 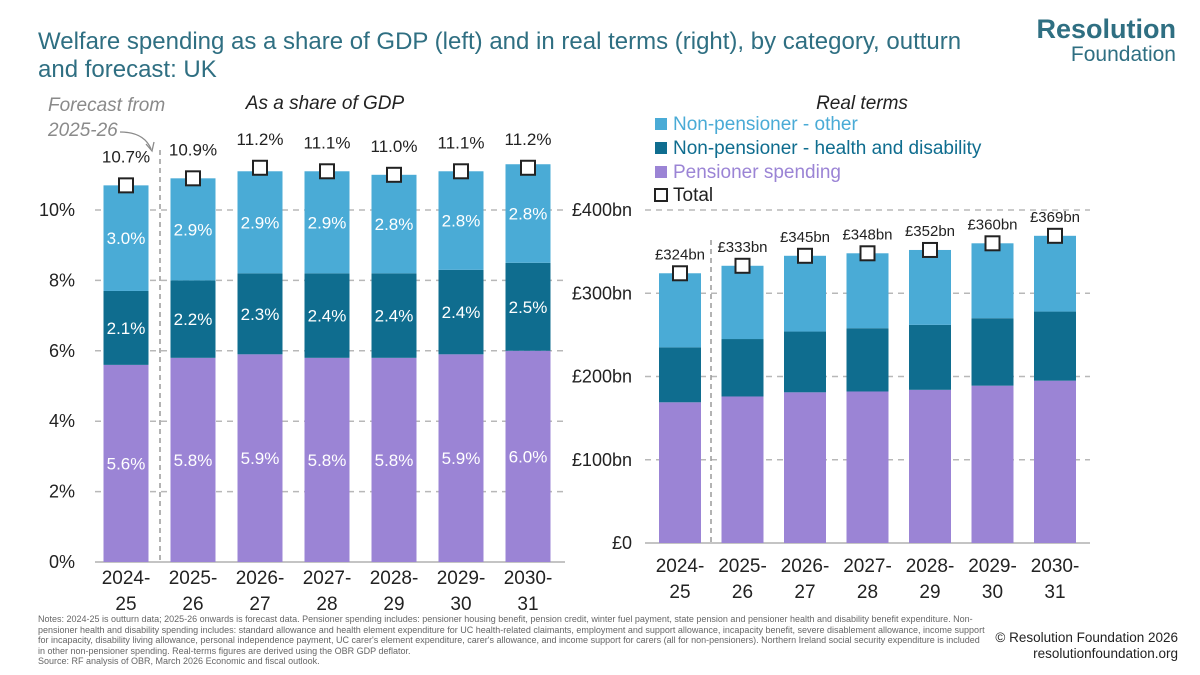 What do you see at coordinates (62, 562) in the screenshot?
I see `gdp-ytick-label: 0%` at bounding box center [62, 562].